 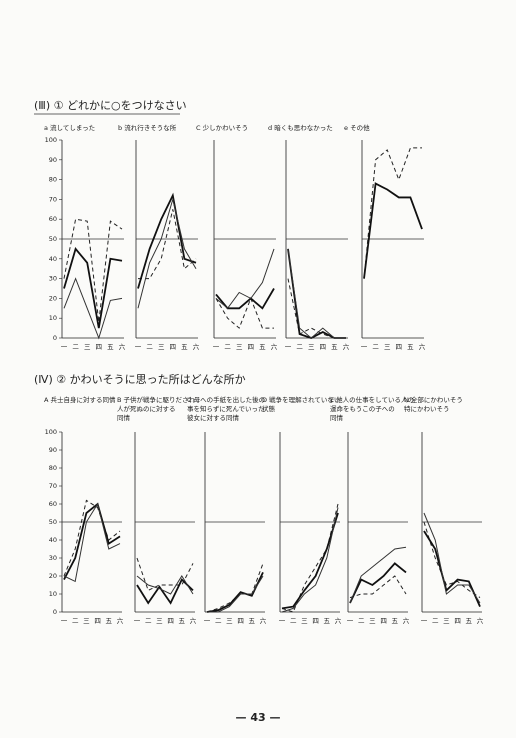 What do you see at coordinates (226, 399) in the screenshot?
I see `chart-title: C 母への手紙を出した後の` at bounding box center [226, 399].